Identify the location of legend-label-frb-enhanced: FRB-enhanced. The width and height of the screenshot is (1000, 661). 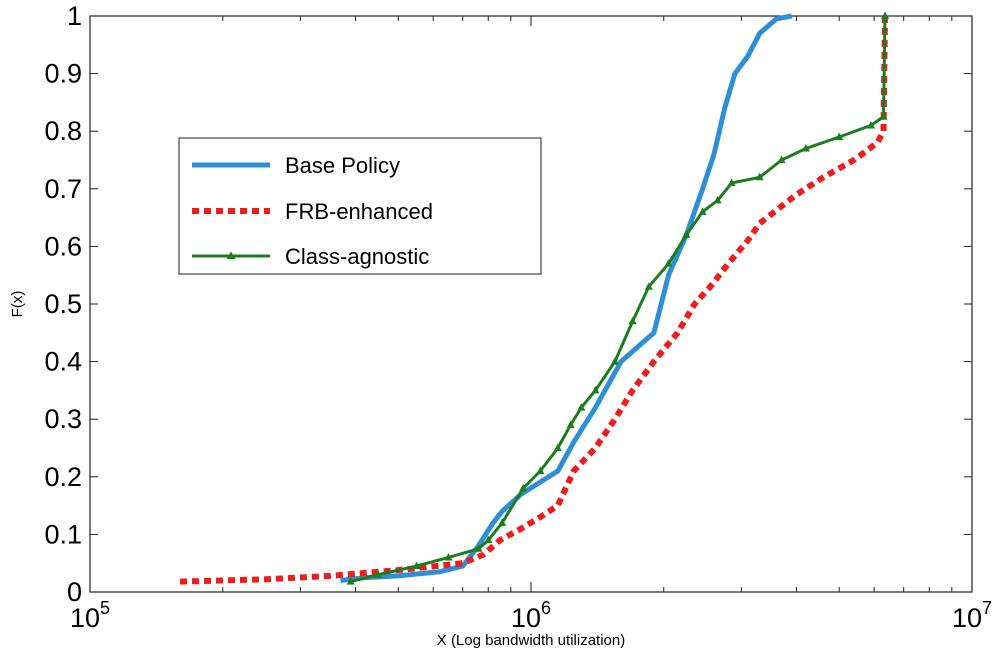
(359, 211).